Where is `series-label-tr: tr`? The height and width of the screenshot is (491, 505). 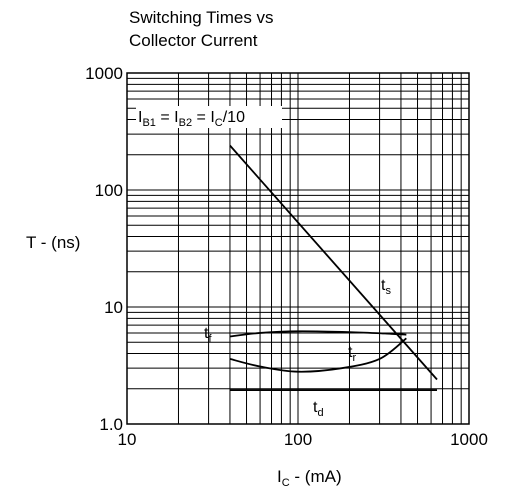
series-label-tr: tr is located at coordinates (352, 354).